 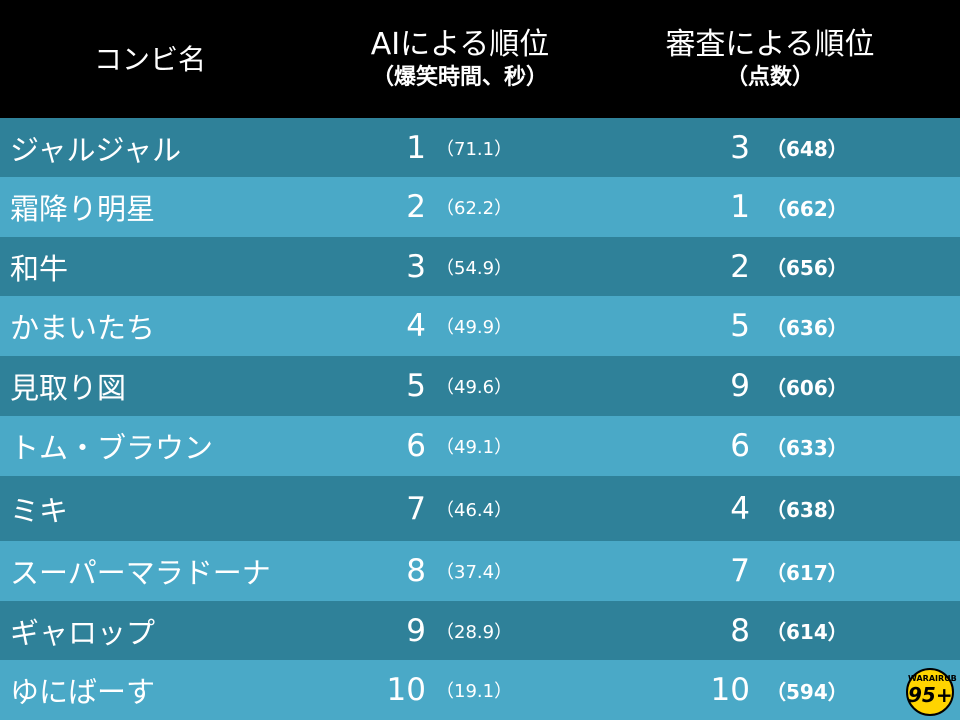 What do you see at coordinates (740, 386) in the screenshot?
I see `judge-rank-value: 9` at bounding box center [740, 386].